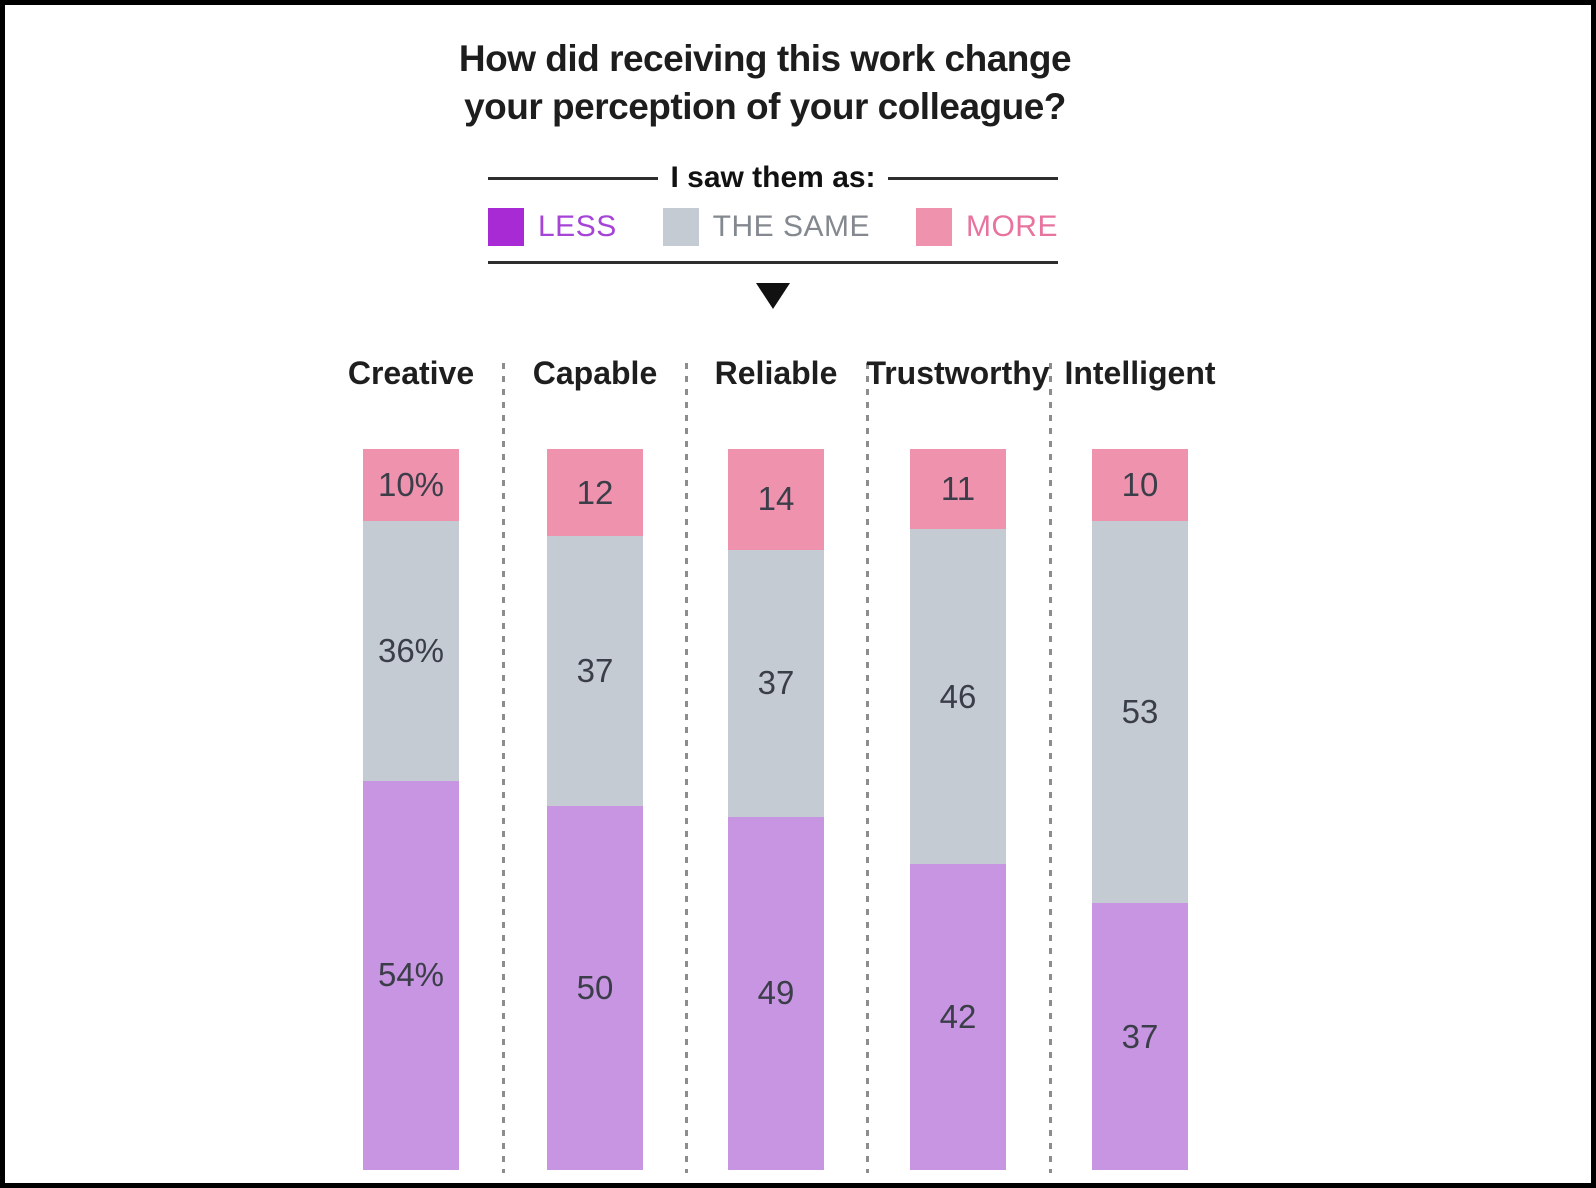 The height and width of the screenshot is (1188, 1596). What do you see at coordinates (506, 227) in the screenshot?
I see `less-swatch-icon` at bounding box center [506, 227].